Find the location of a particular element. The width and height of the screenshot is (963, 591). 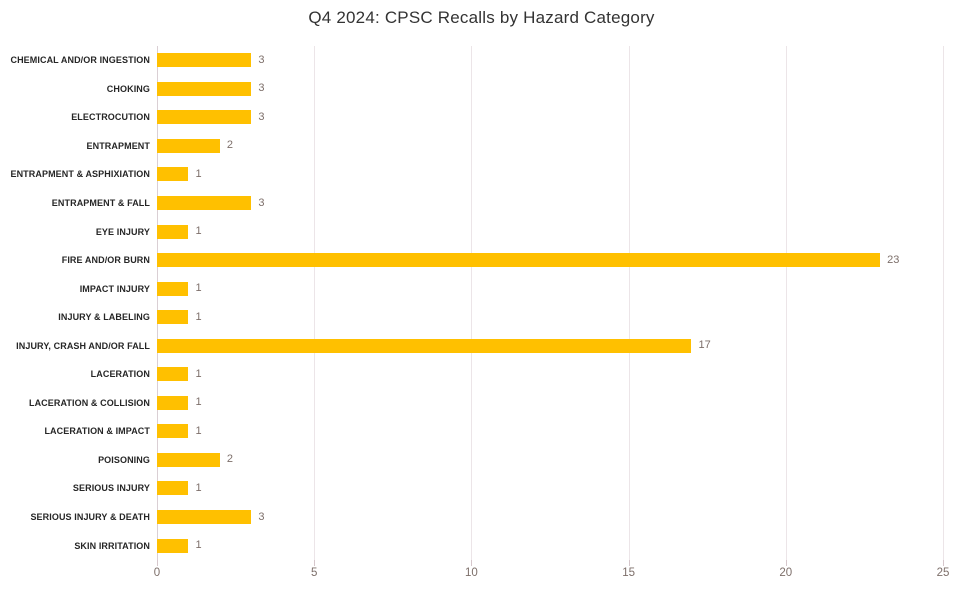

bar-row: SKIN IRRITATION 1 is located at coordinates (471, 545).